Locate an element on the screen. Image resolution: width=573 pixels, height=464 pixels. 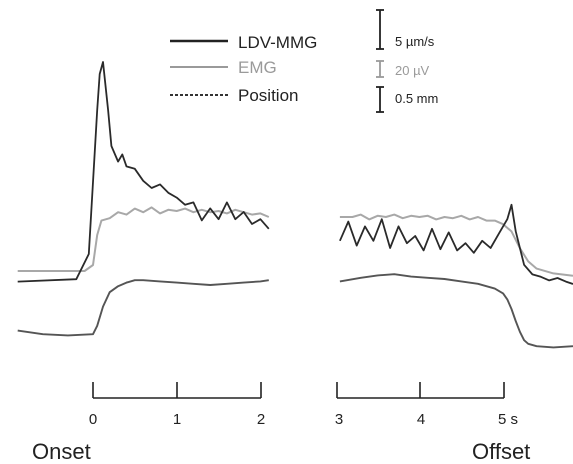
time-axis-onset is located at coordinates (177, 390).